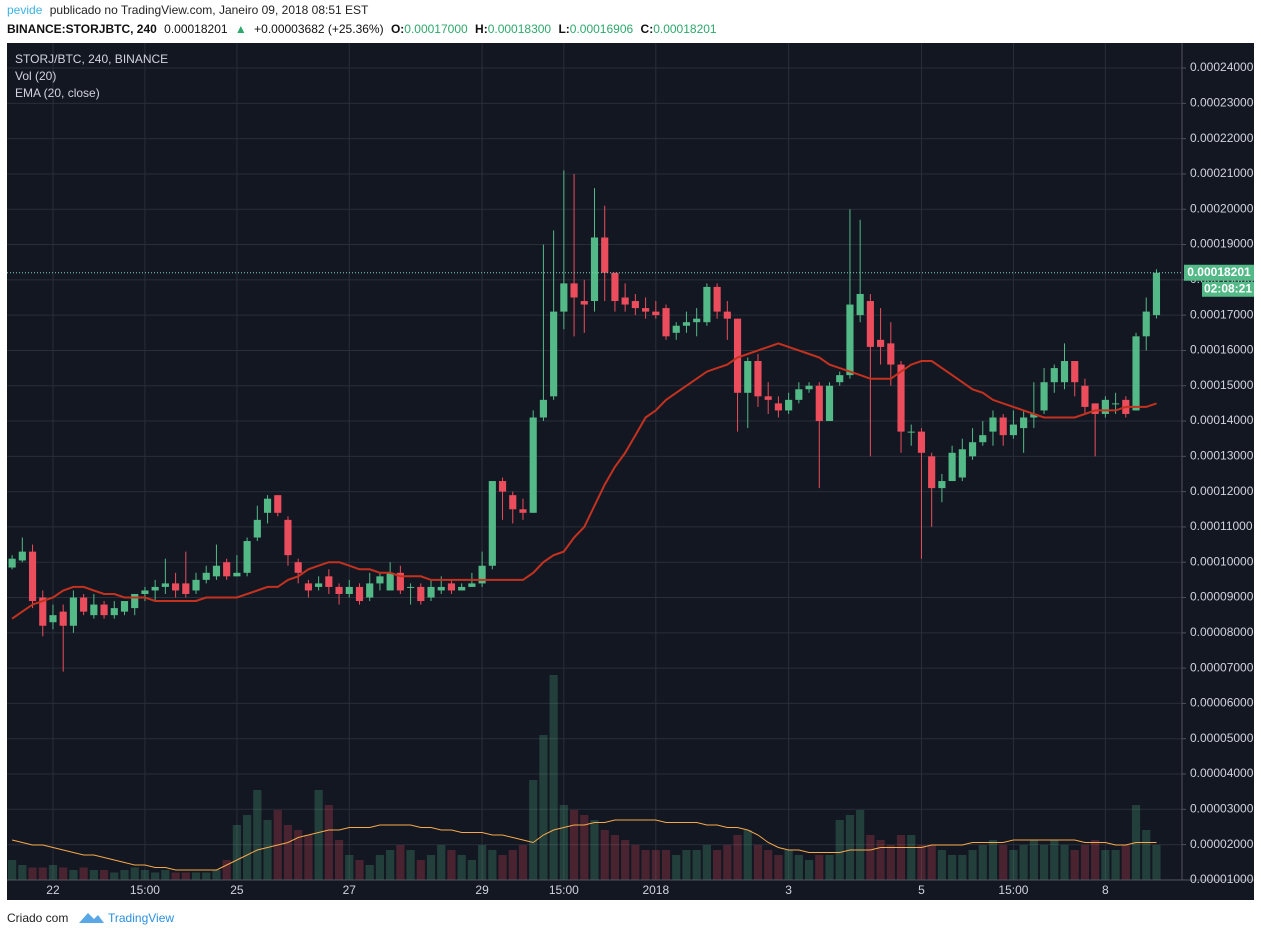 The height and width of the screenshot is (937, 1261). Describe the element at coordinates (91, 918) in the screenshot. I see `tradingview-logo` at that location.